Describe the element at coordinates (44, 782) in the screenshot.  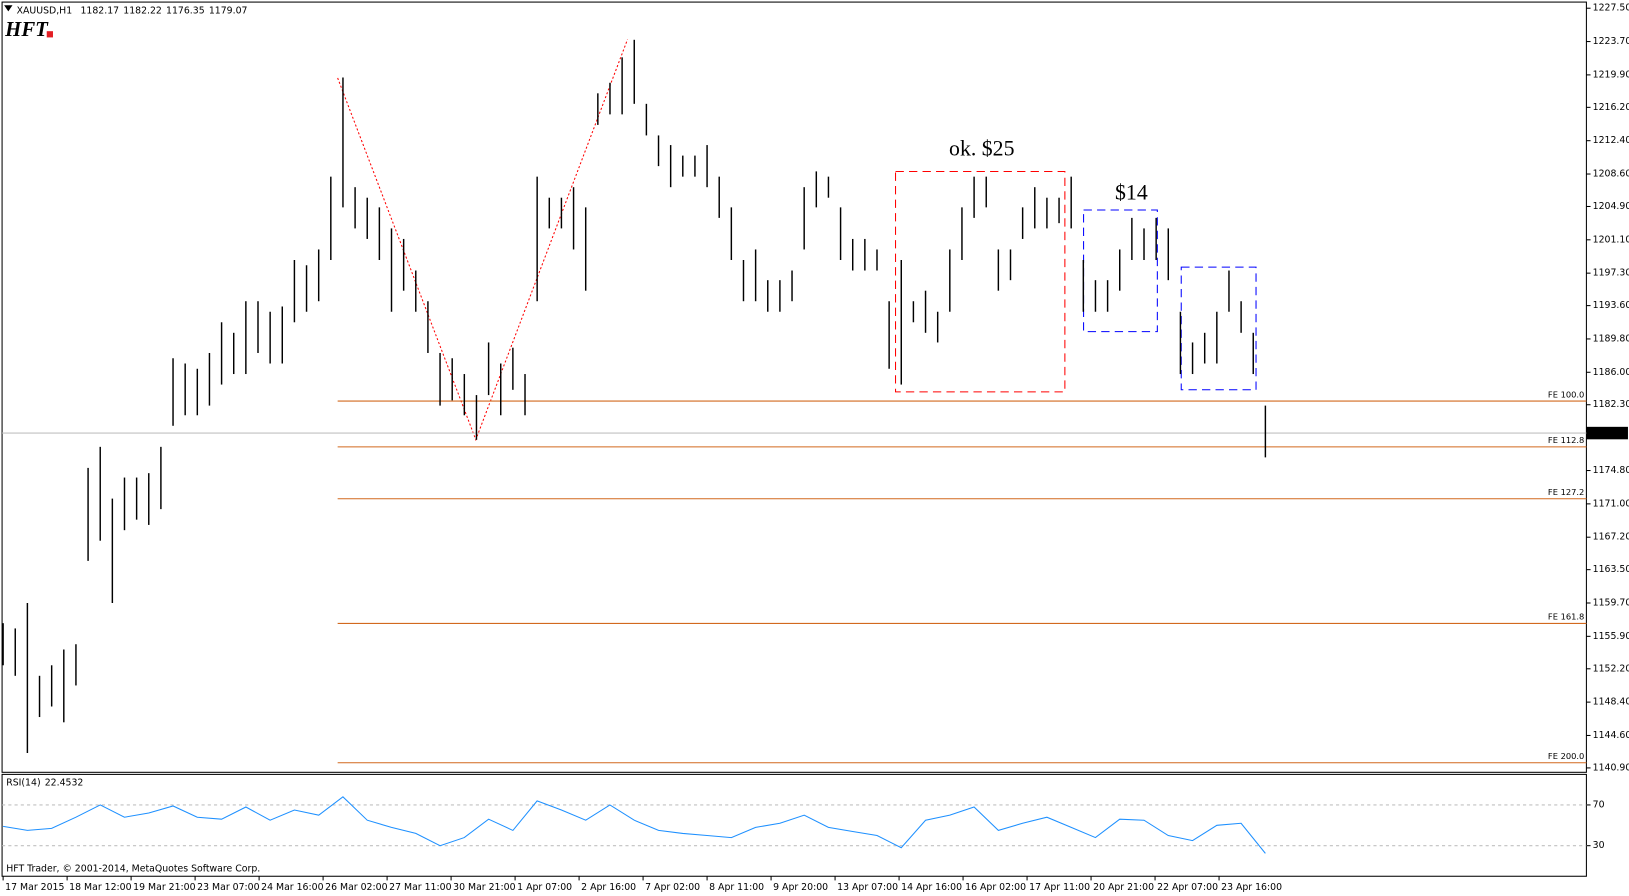
I see `rsi-title: RSI(14) 22.4532` at that location.